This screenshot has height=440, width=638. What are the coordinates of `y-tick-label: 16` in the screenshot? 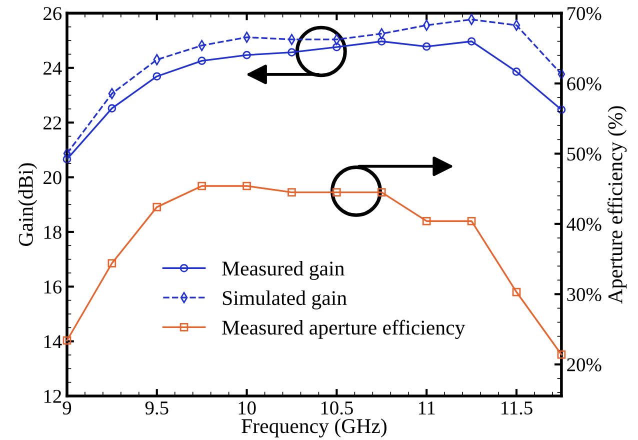 It's located at (53, 287).